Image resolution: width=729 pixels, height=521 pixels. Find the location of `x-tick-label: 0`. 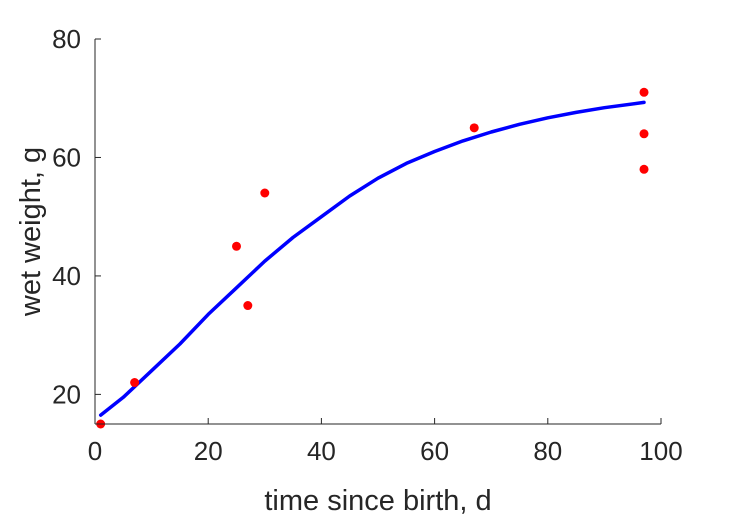

x-tick-label: 0 is located at coordinates (95, 451).